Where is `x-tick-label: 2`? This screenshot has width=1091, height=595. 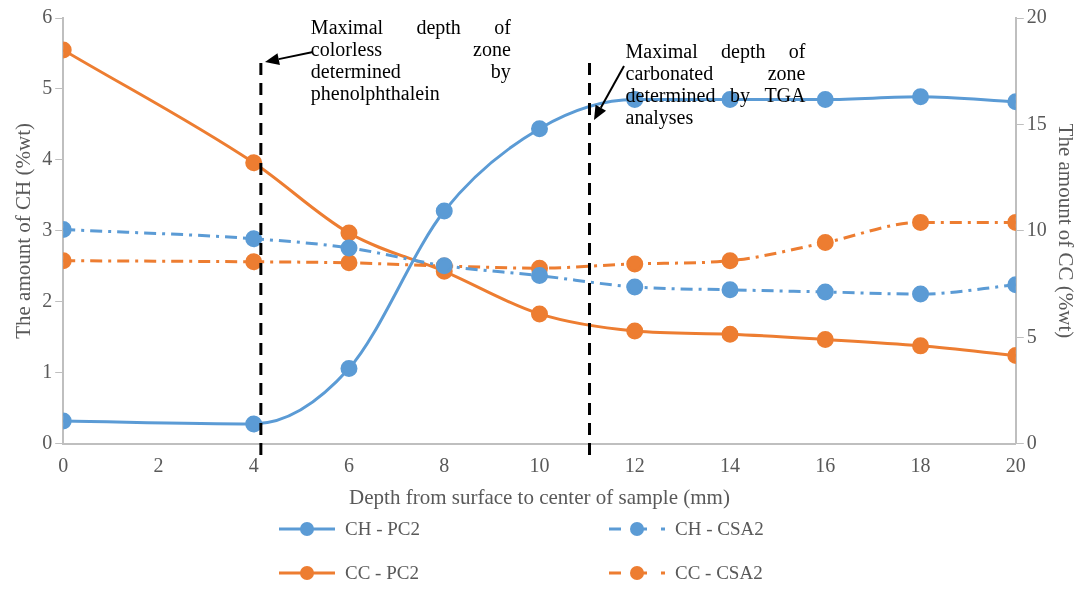 x-tick-label: 2 is located at coordinates (158, 465).